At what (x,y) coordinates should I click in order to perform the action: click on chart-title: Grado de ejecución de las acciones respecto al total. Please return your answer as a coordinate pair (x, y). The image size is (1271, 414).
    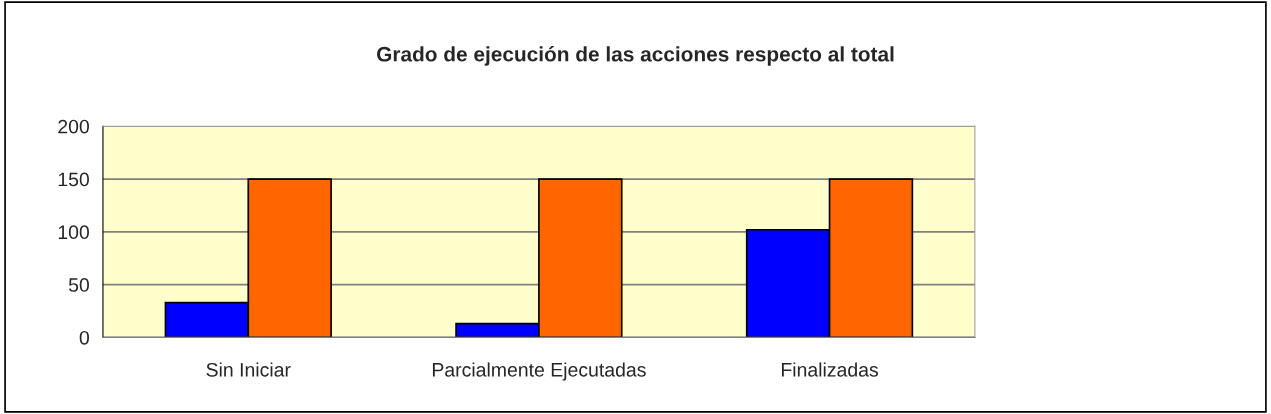
    Looking at the image, I should click on (635, 56).